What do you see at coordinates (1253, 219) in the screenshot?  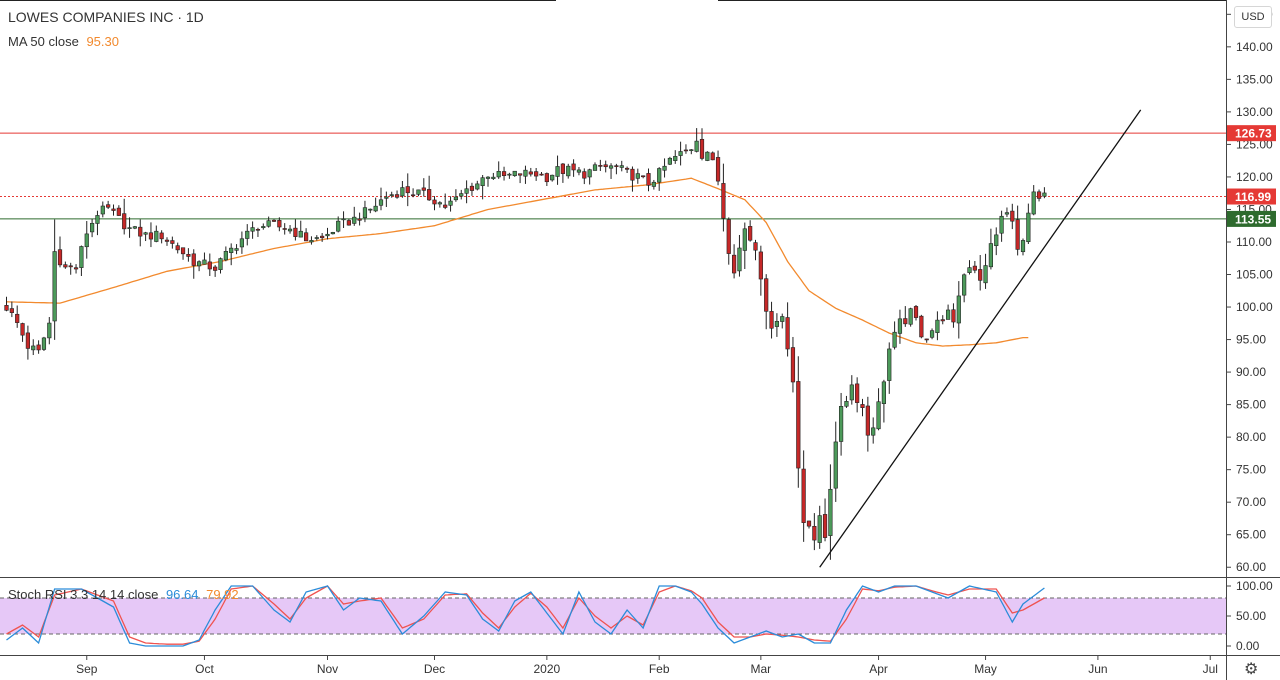 I see `price-level-label: 113.55` at bounding box center [1253, 219].